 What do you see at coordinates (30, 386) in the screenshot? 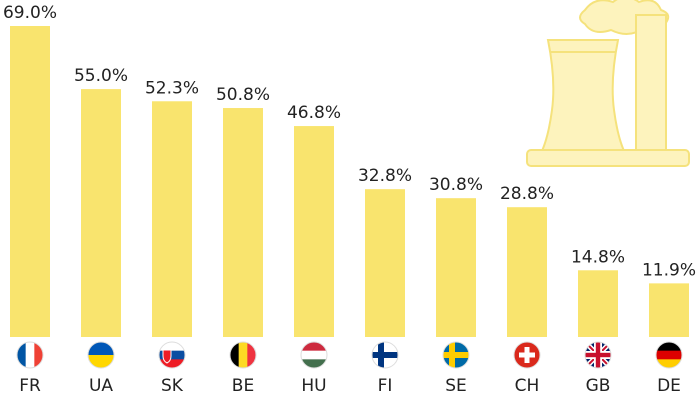
I see `x-tick-label: FR` at bounding box center [30, 386].